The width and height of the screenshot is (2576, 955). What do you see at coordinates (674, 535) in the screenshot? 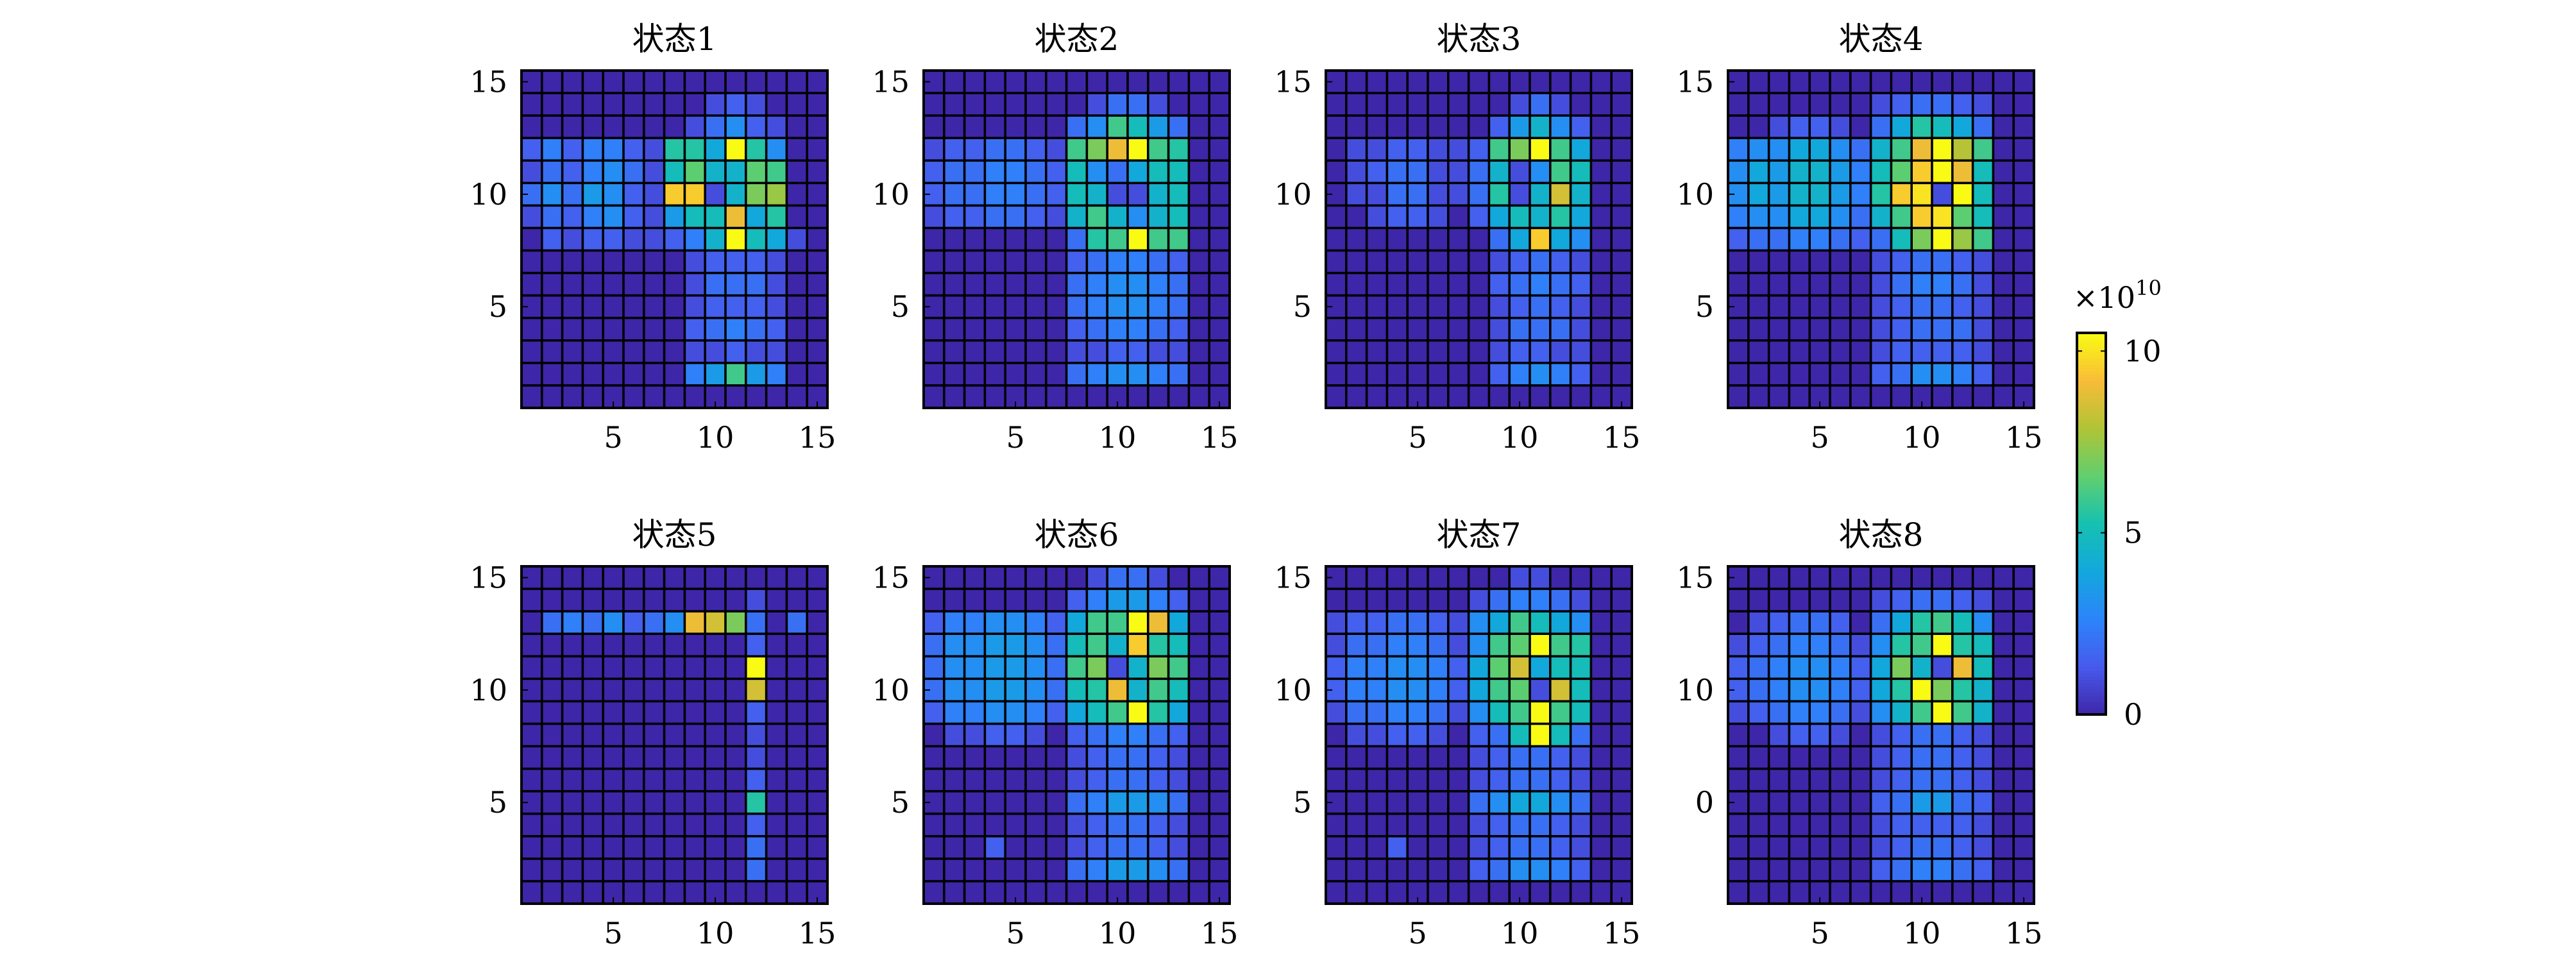
I see `panel-title: 状态5` at bounding box center [674, 535].